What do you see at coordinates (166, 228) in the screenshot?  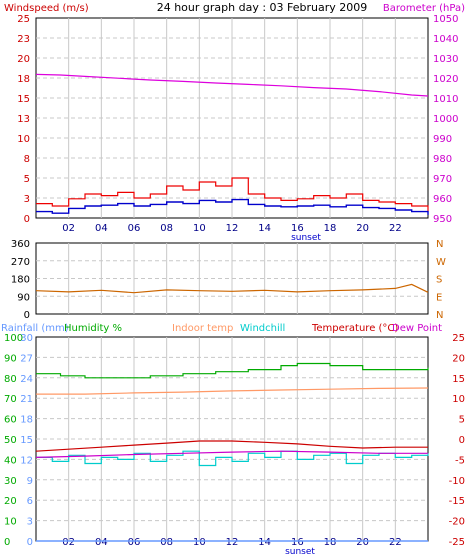 I see `panel1-x-tick-label: 08` at bounding box center [166, 228].